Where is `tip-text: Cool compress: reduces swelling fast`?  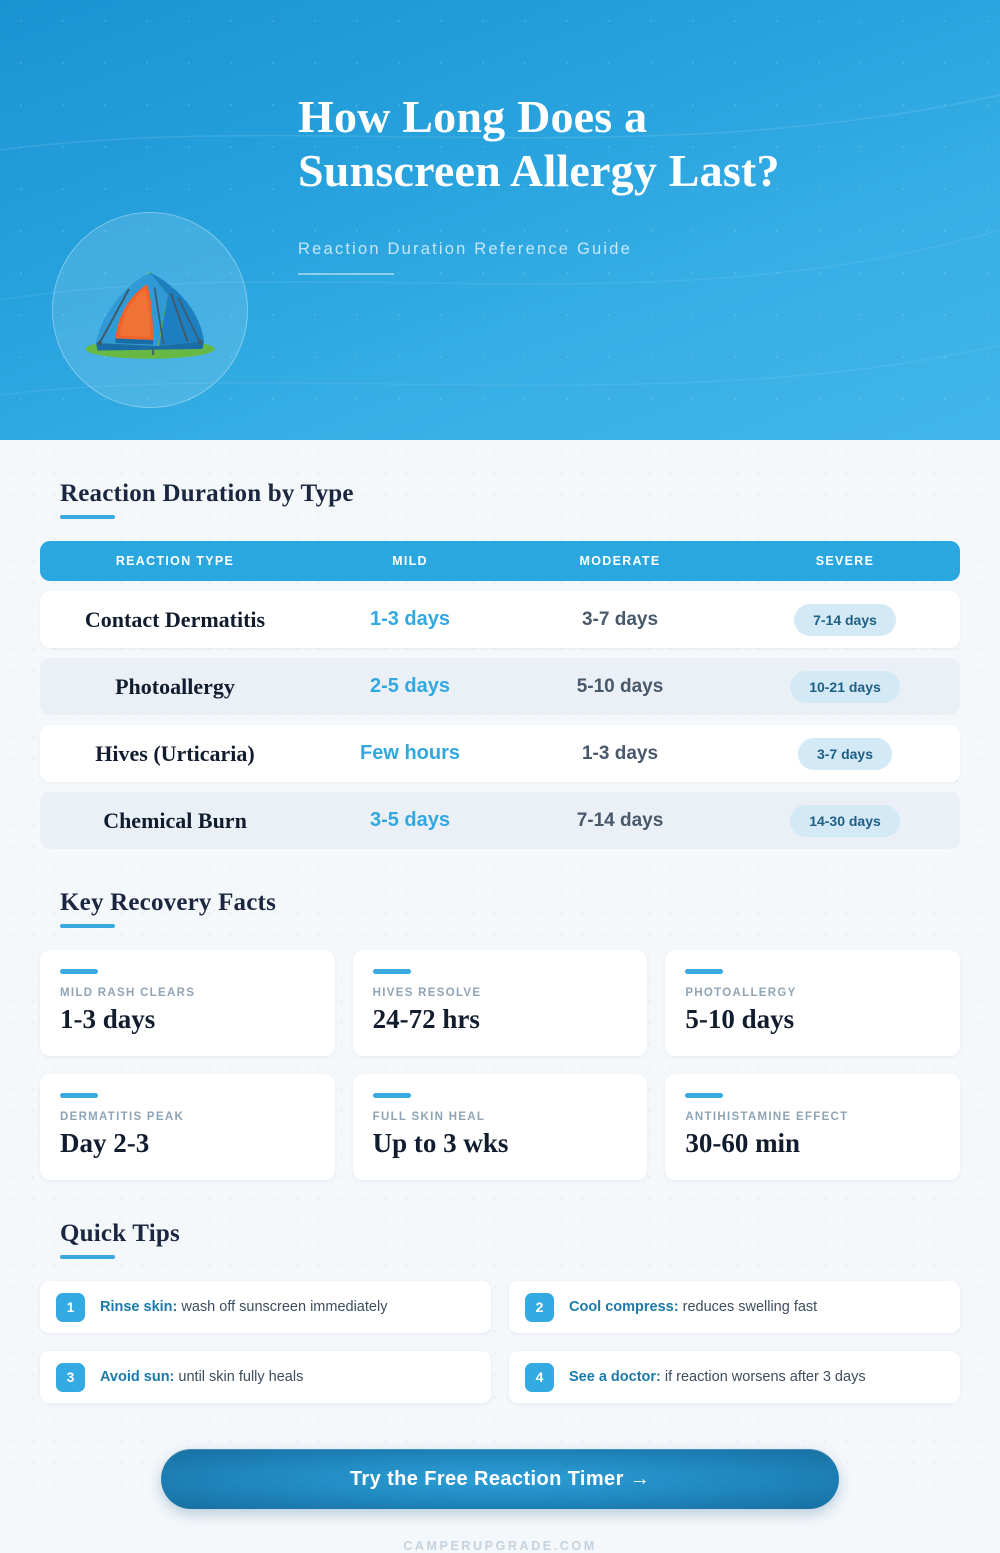 tip-text: Cool compress: reduces swelling fast is located at coordinates (693, 1307).